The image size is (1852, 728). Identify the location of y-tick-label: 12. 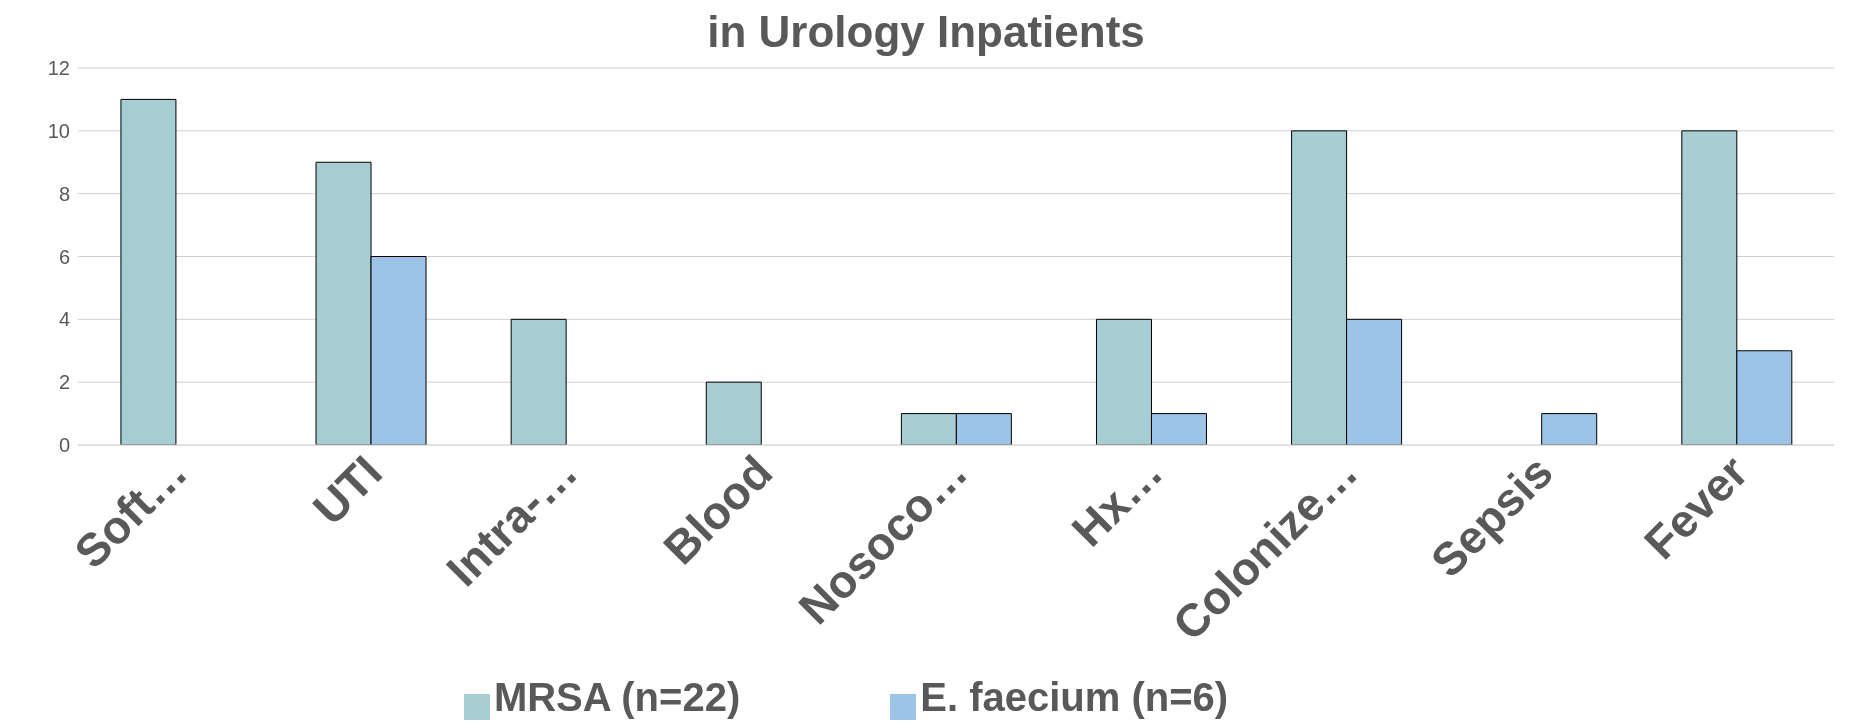
(58, 68).